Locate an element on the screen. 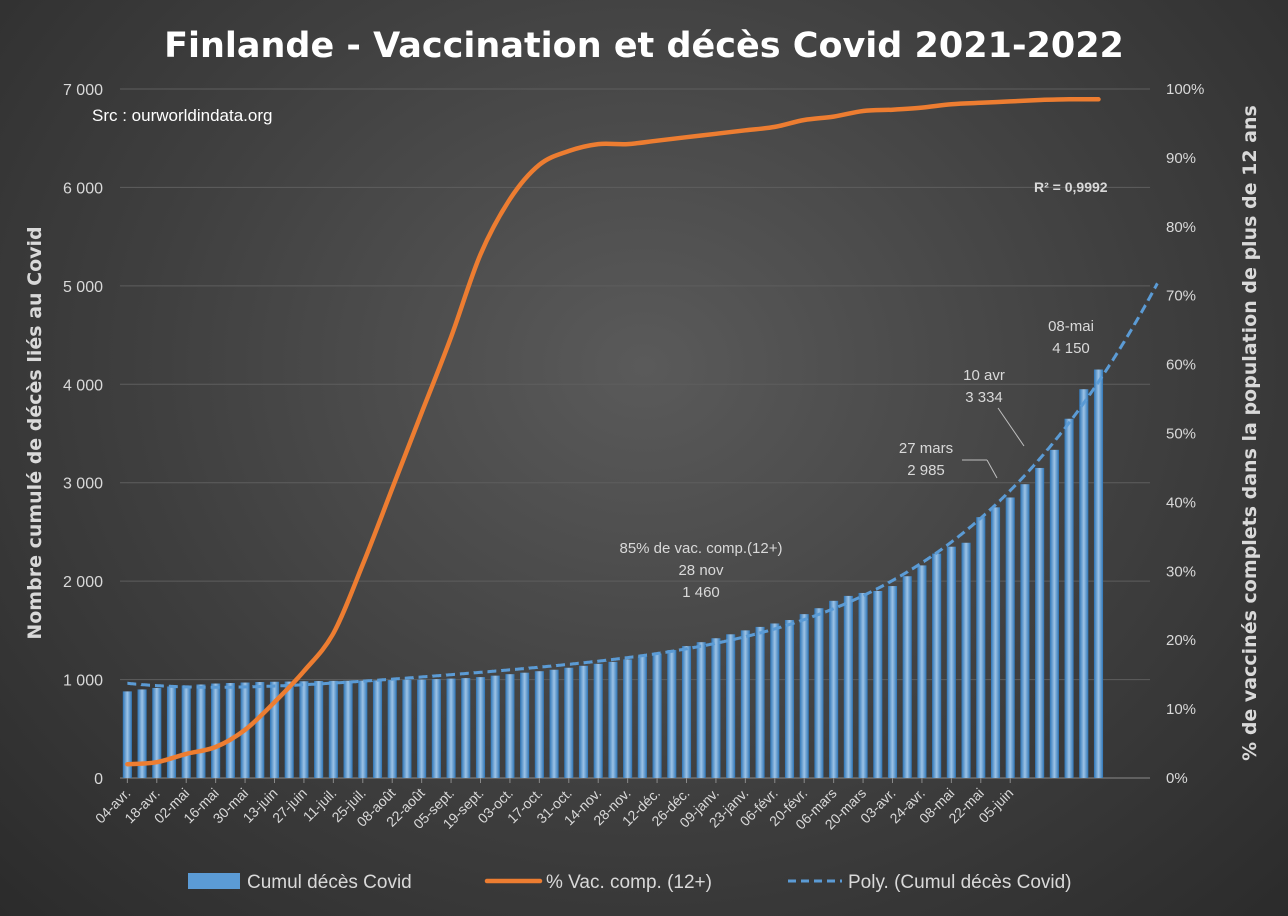  y-tick-label: 1 000 is located at coordinates (83, 681).